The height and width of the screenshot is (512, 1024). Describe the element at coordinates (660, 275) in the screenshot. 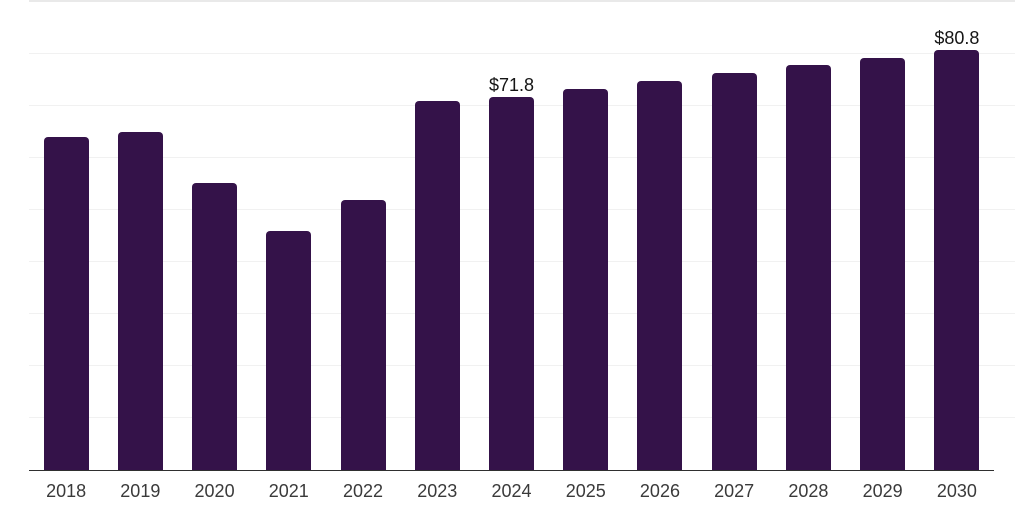

I see `bar-2026` at that location.